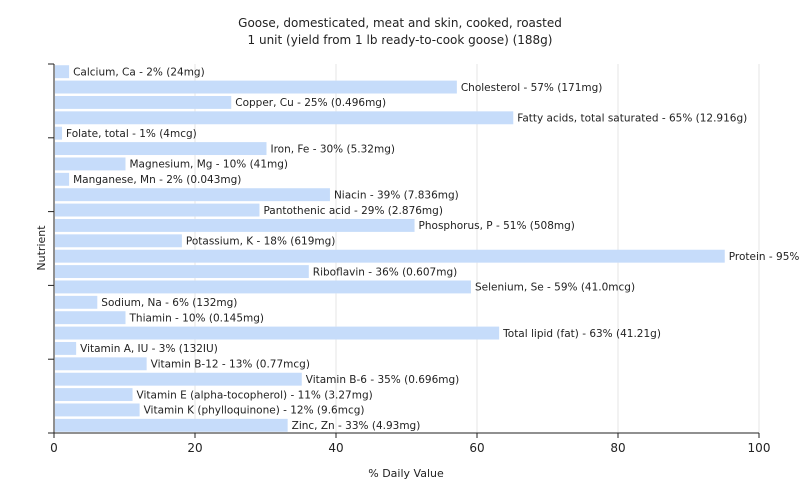 The image size is (800, 500). I want to click on x-tick-label: 0, so click(54, 448).